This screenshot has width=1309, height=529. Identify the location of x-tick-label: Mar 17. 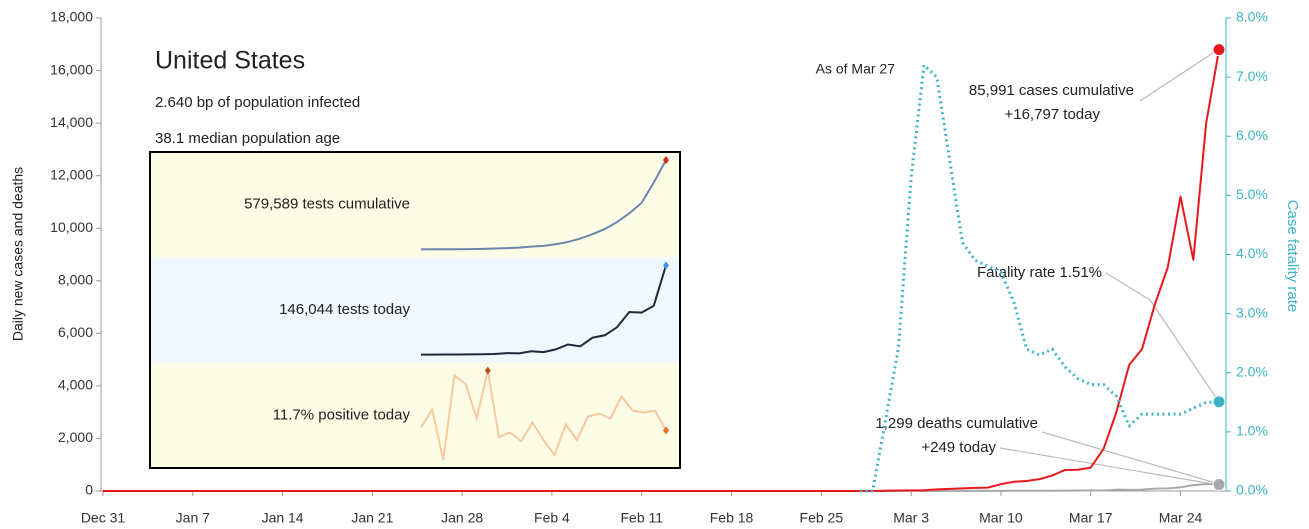
(1091, 518).